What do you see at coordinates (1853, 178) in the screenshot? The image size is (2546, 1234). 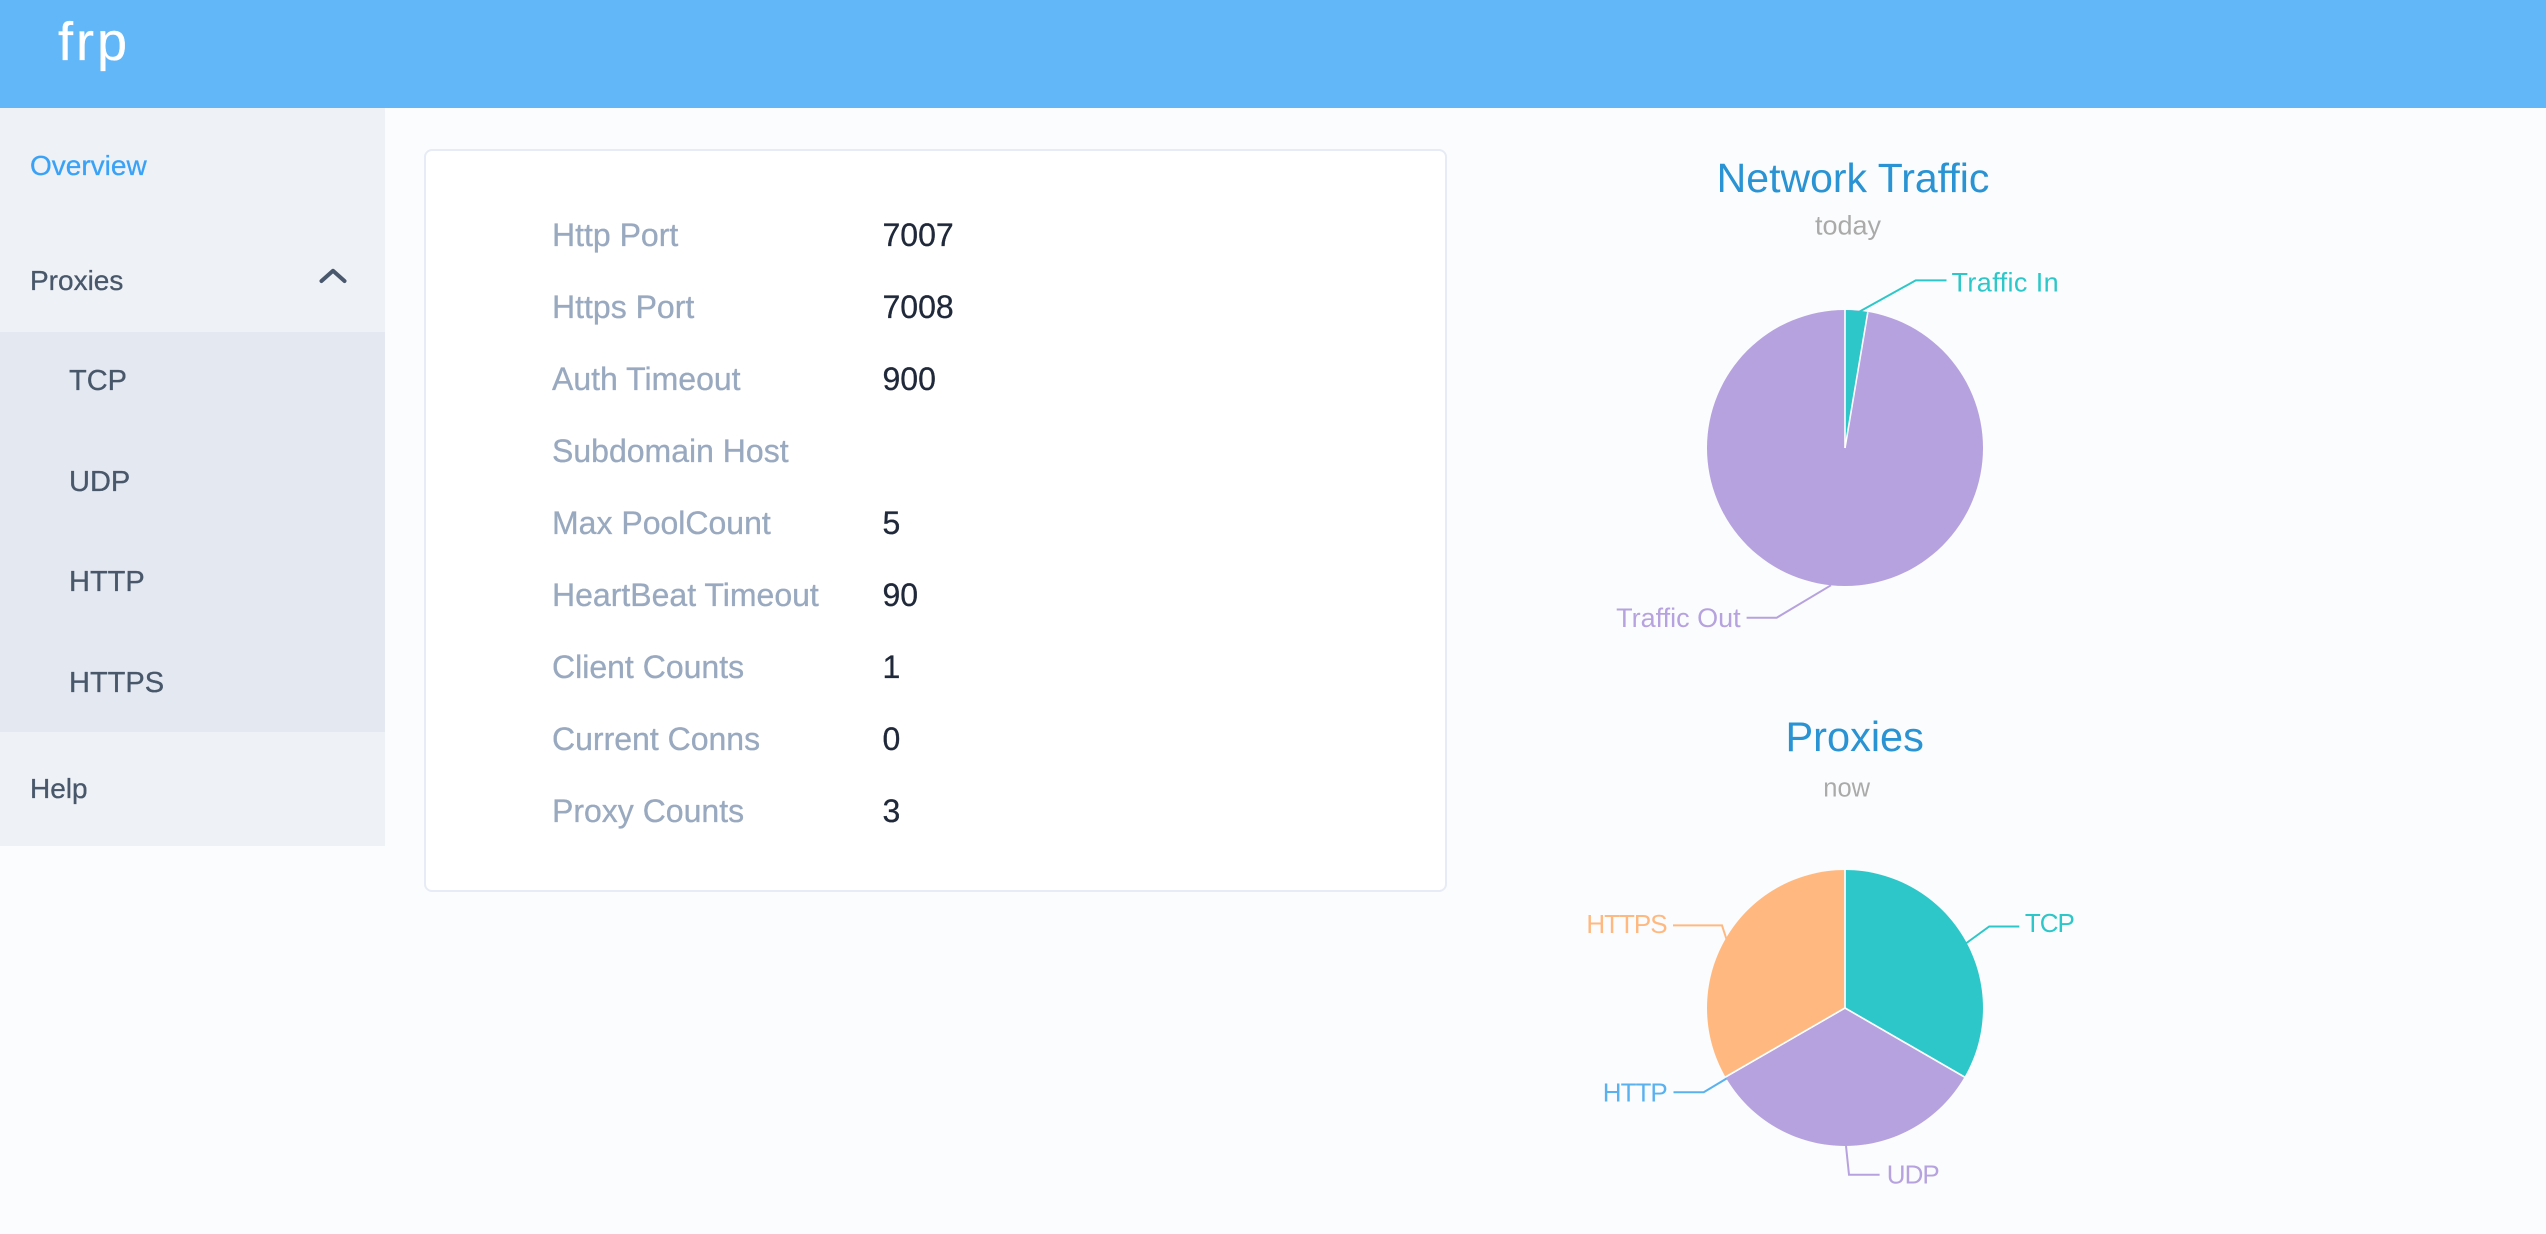 I see `svg-text: Network Traffic` at bounding box center [1853, 178].